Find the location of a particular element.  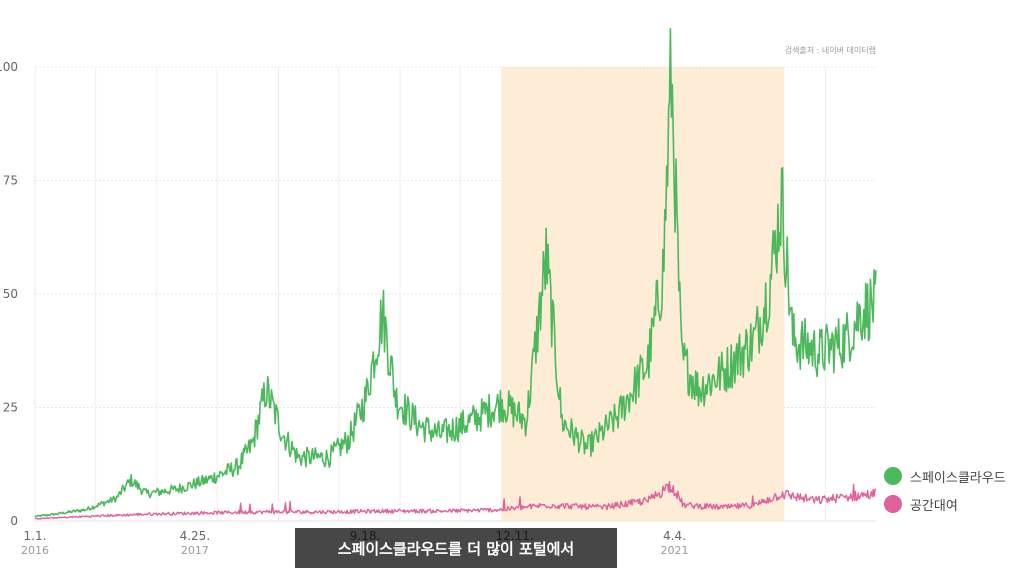

caption-banner: 스페이스클라우드를 더 많이 포털에서 is located at coordinates (456, 548).